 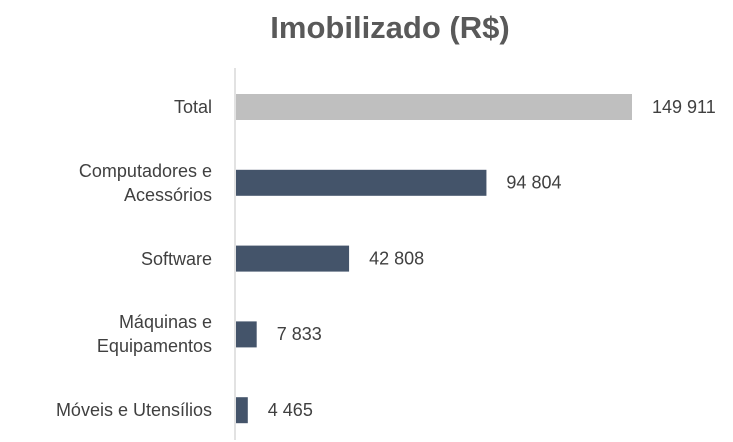 I want to click on category-label: Máquinas e Equipamentos, so click(x=154, y=334).